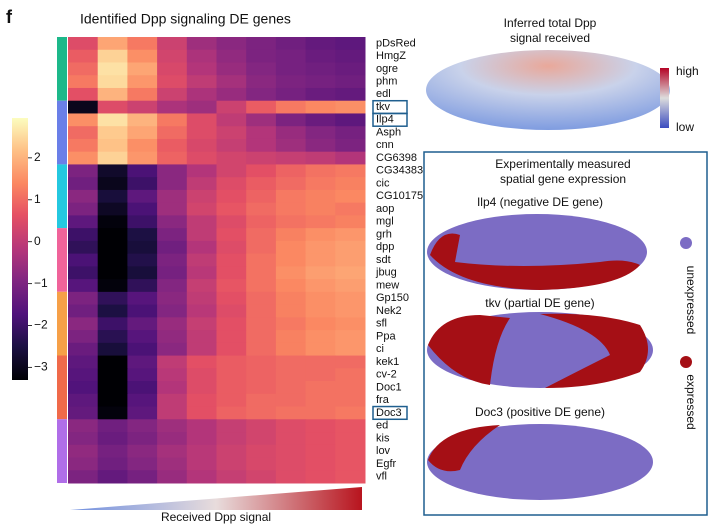  I want to click on signal-triangle, so click(216, 498).